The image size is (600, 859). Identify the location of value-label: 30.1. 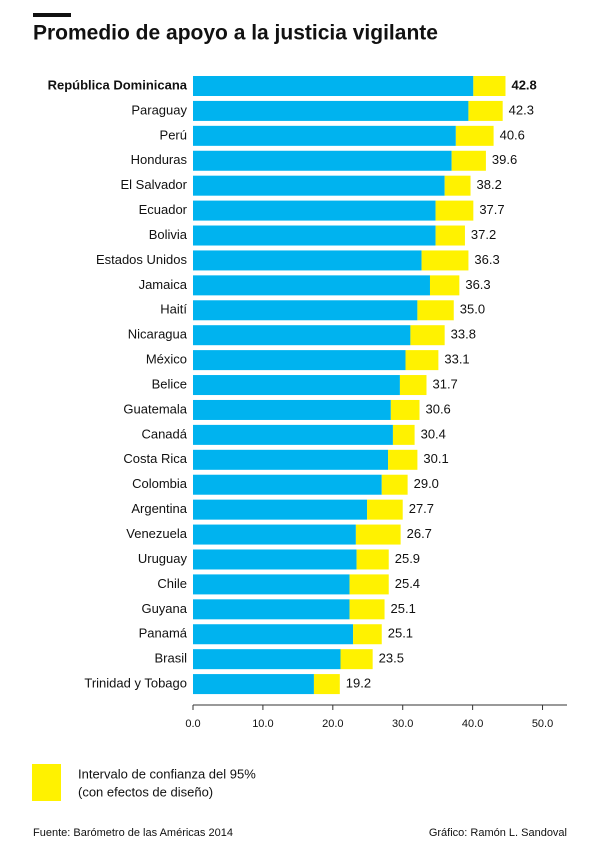
(435, 458).